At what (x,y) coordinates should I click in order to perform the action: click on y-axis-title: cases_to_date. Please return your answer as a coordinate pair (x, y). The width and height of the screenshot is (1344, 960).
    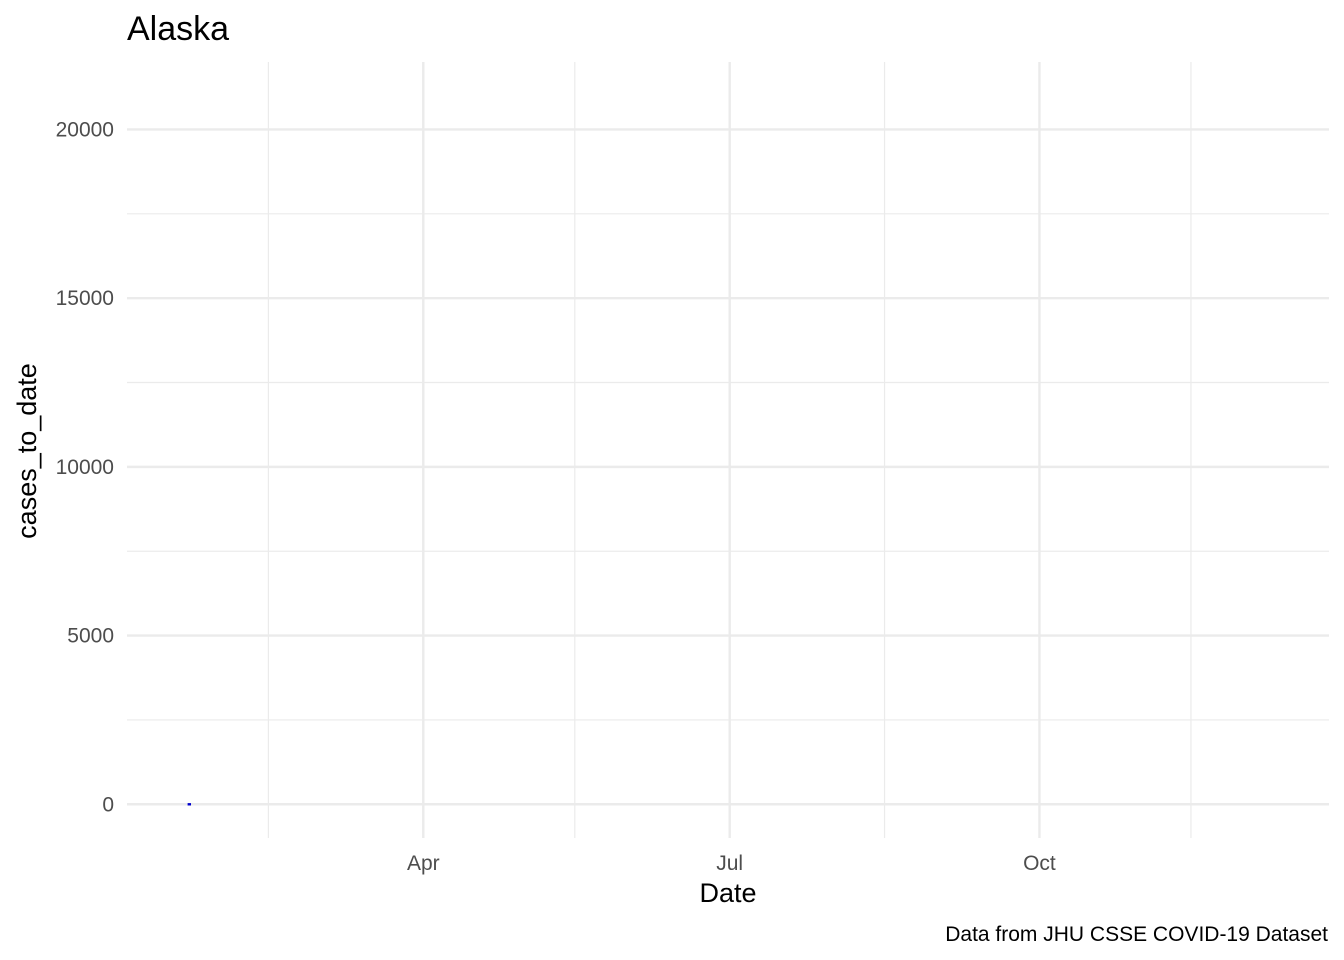
    Looking at the image, I should click on (27, 451).